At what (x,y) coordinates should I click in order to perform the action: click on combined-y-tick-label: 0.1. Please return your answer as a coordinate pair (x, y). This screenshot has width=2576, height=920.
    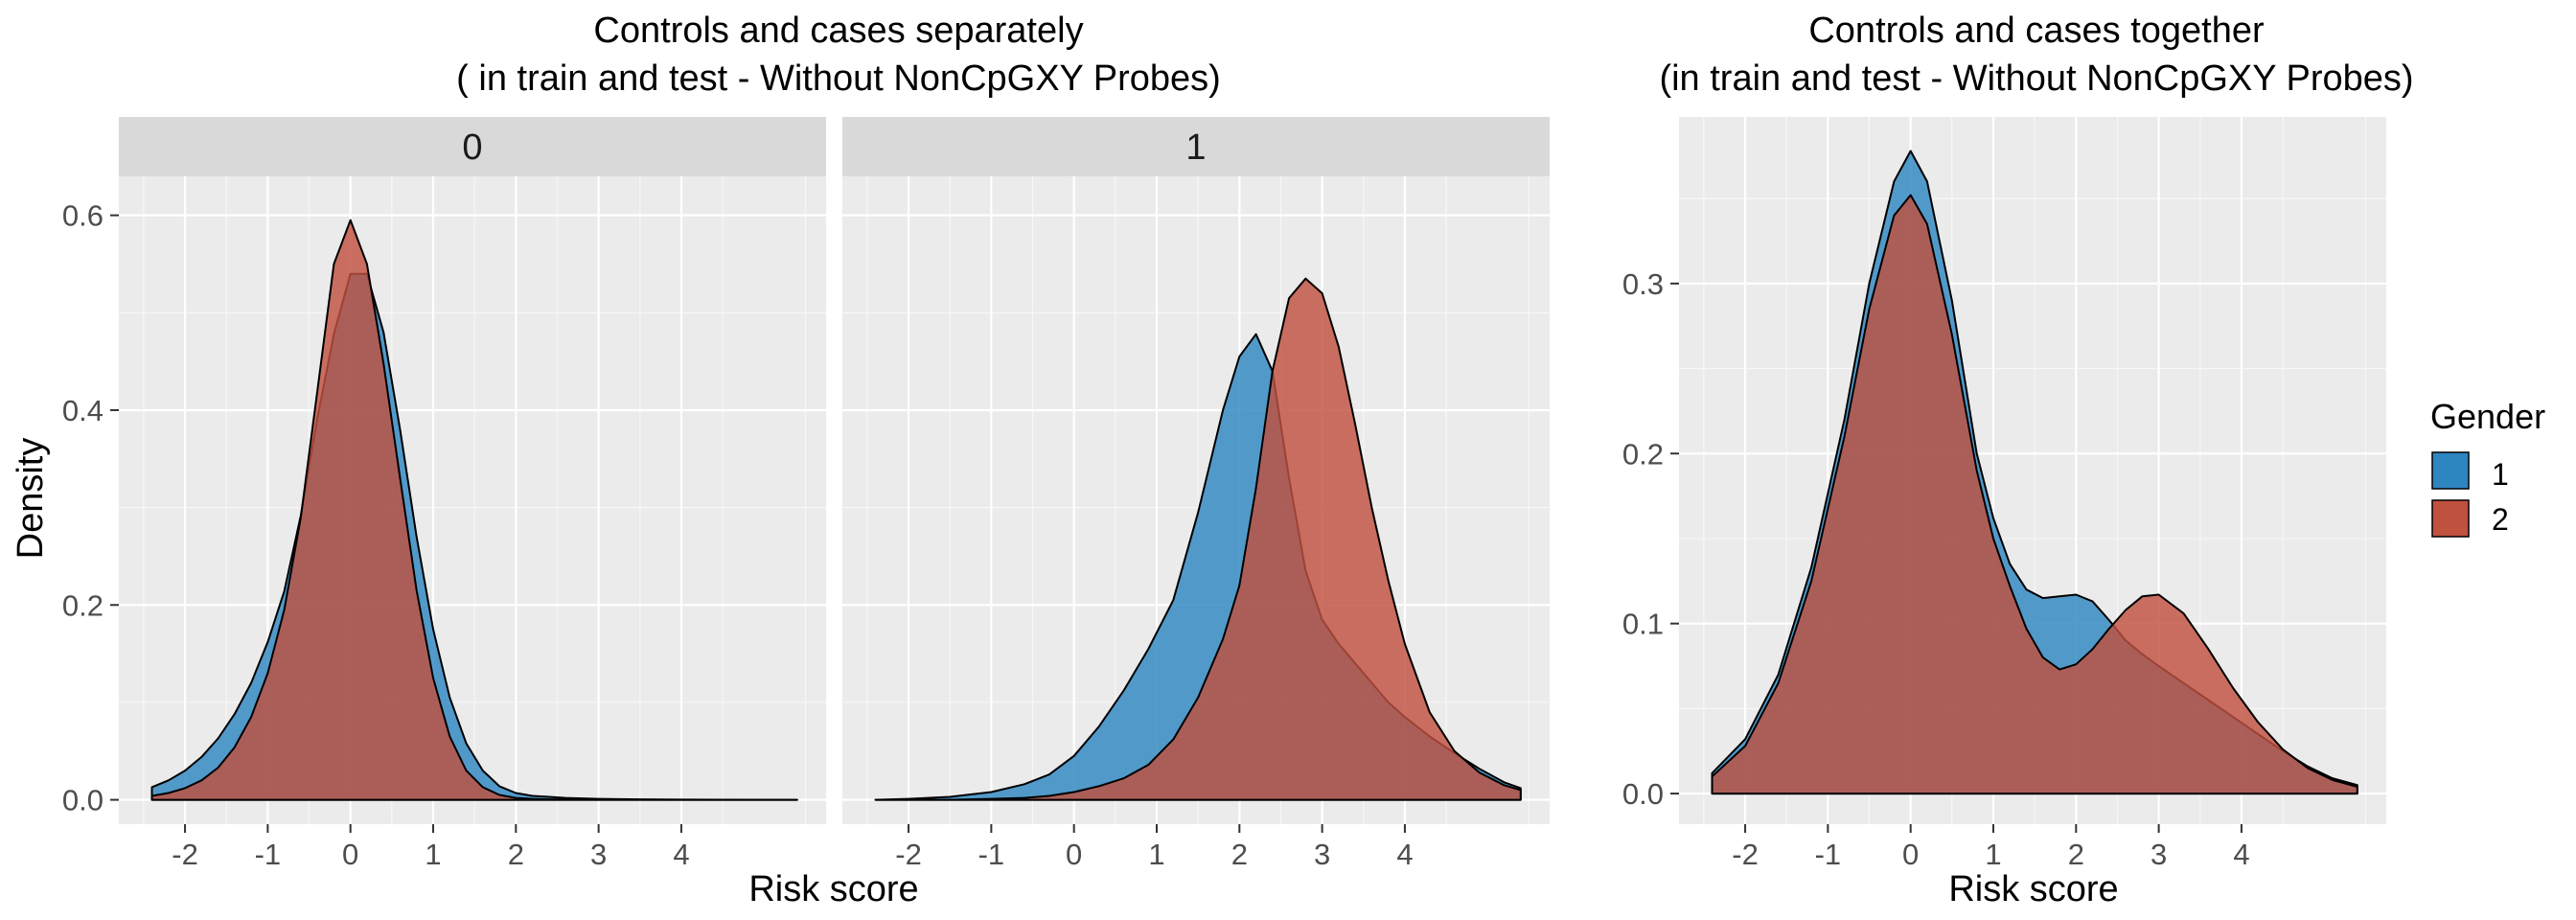
    Looking at the image, I should click on (1643, 624).